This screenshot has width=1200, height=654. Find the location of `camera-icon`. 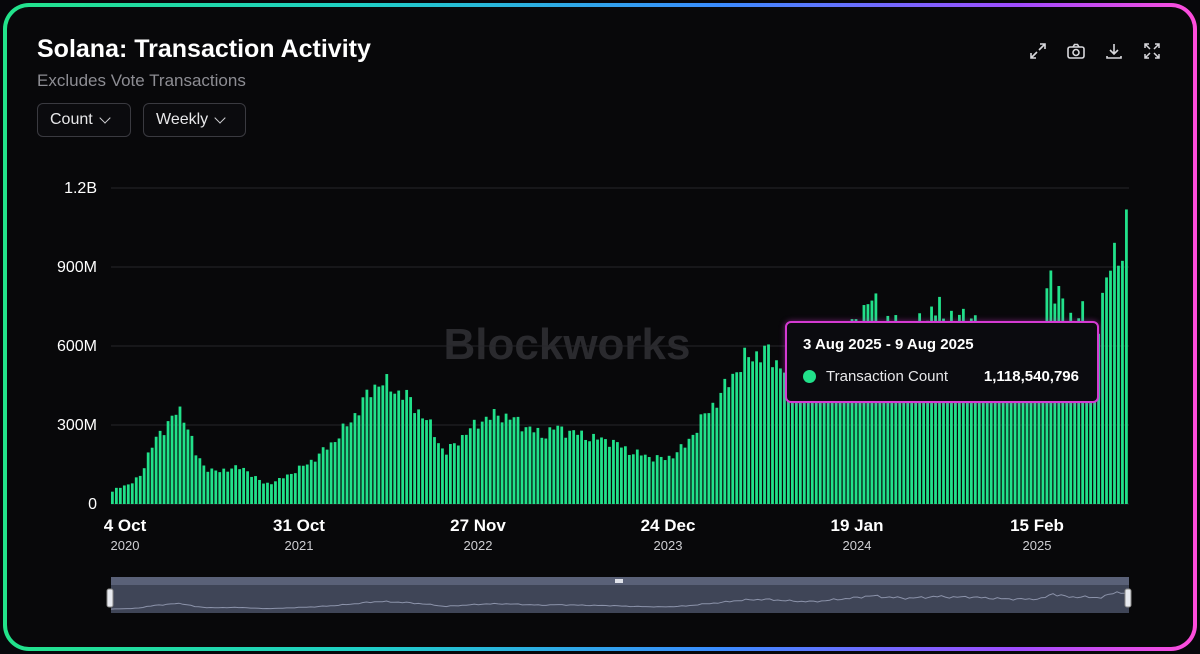

camera-icon is located at coordinates (1076, 51).